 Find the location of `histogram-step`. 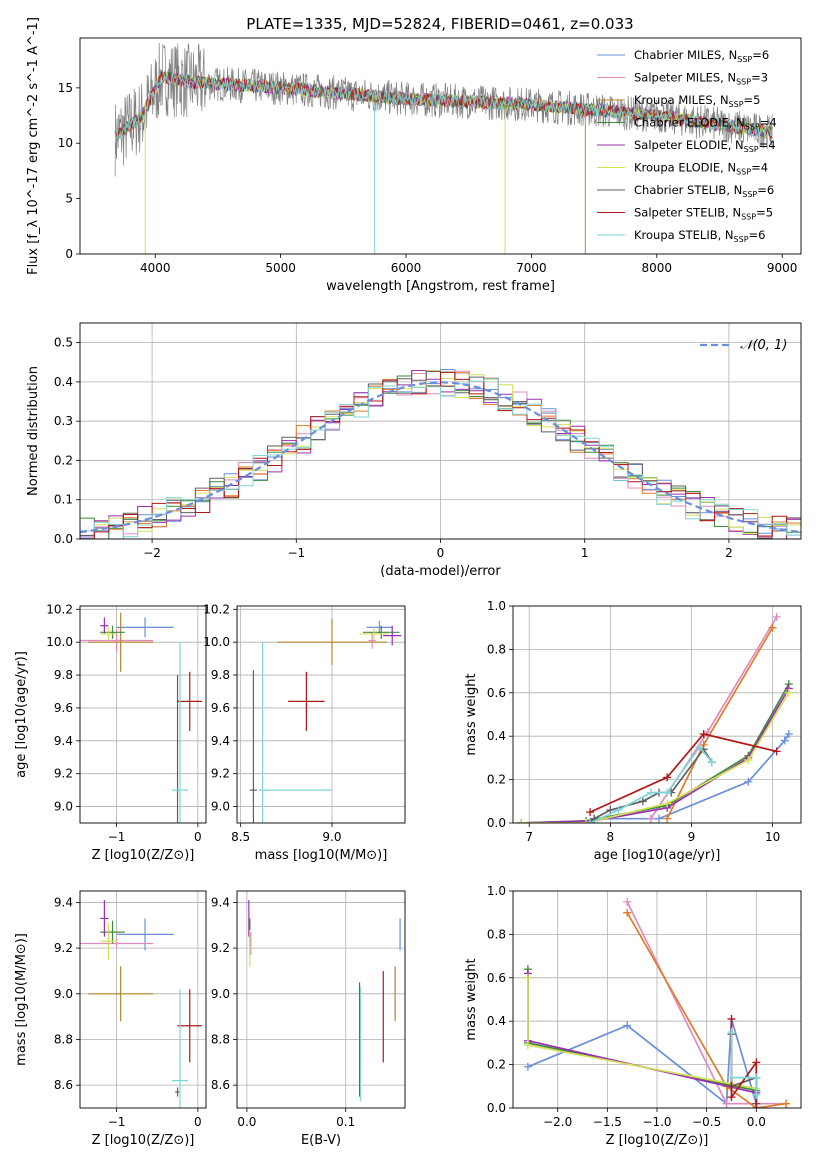

histogram-step is located at coordinates (440, 455).